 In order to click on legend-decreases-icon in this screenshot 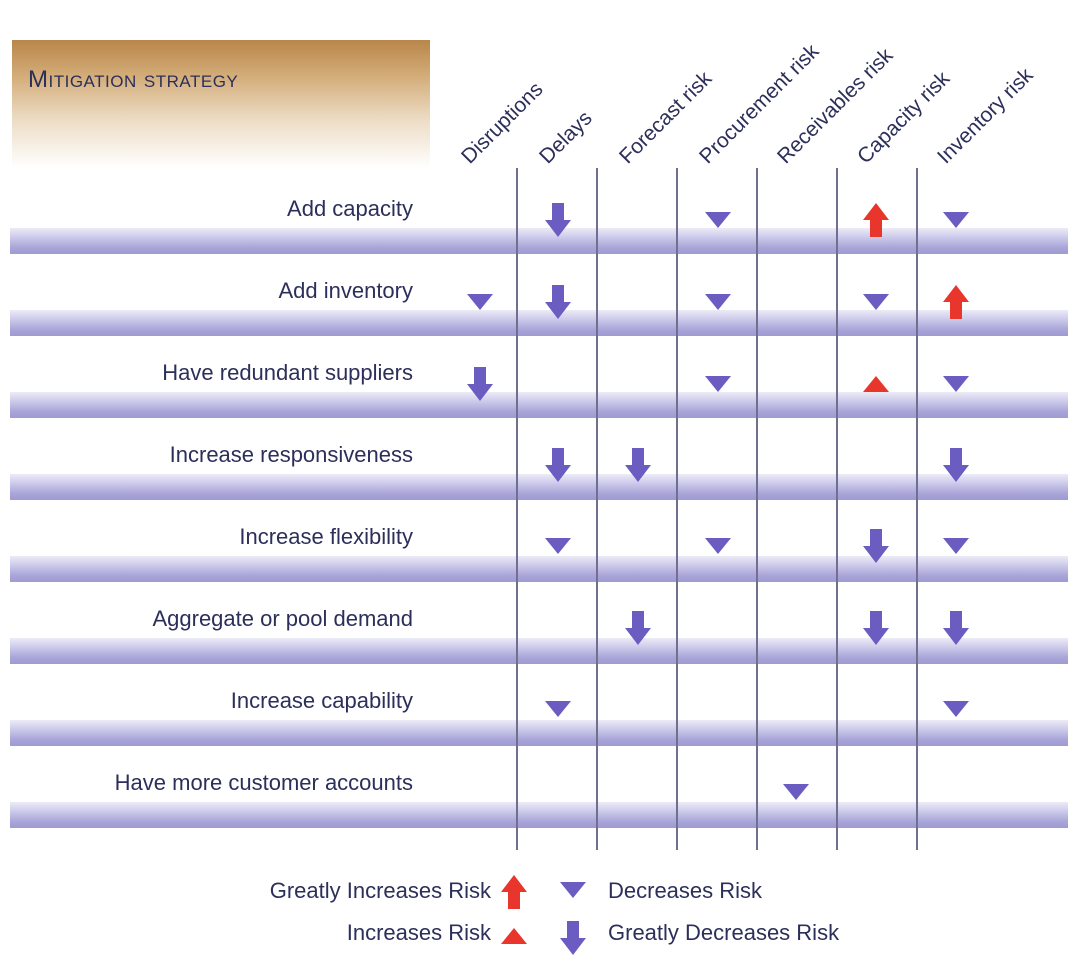, I will do `click(573, 892)`.